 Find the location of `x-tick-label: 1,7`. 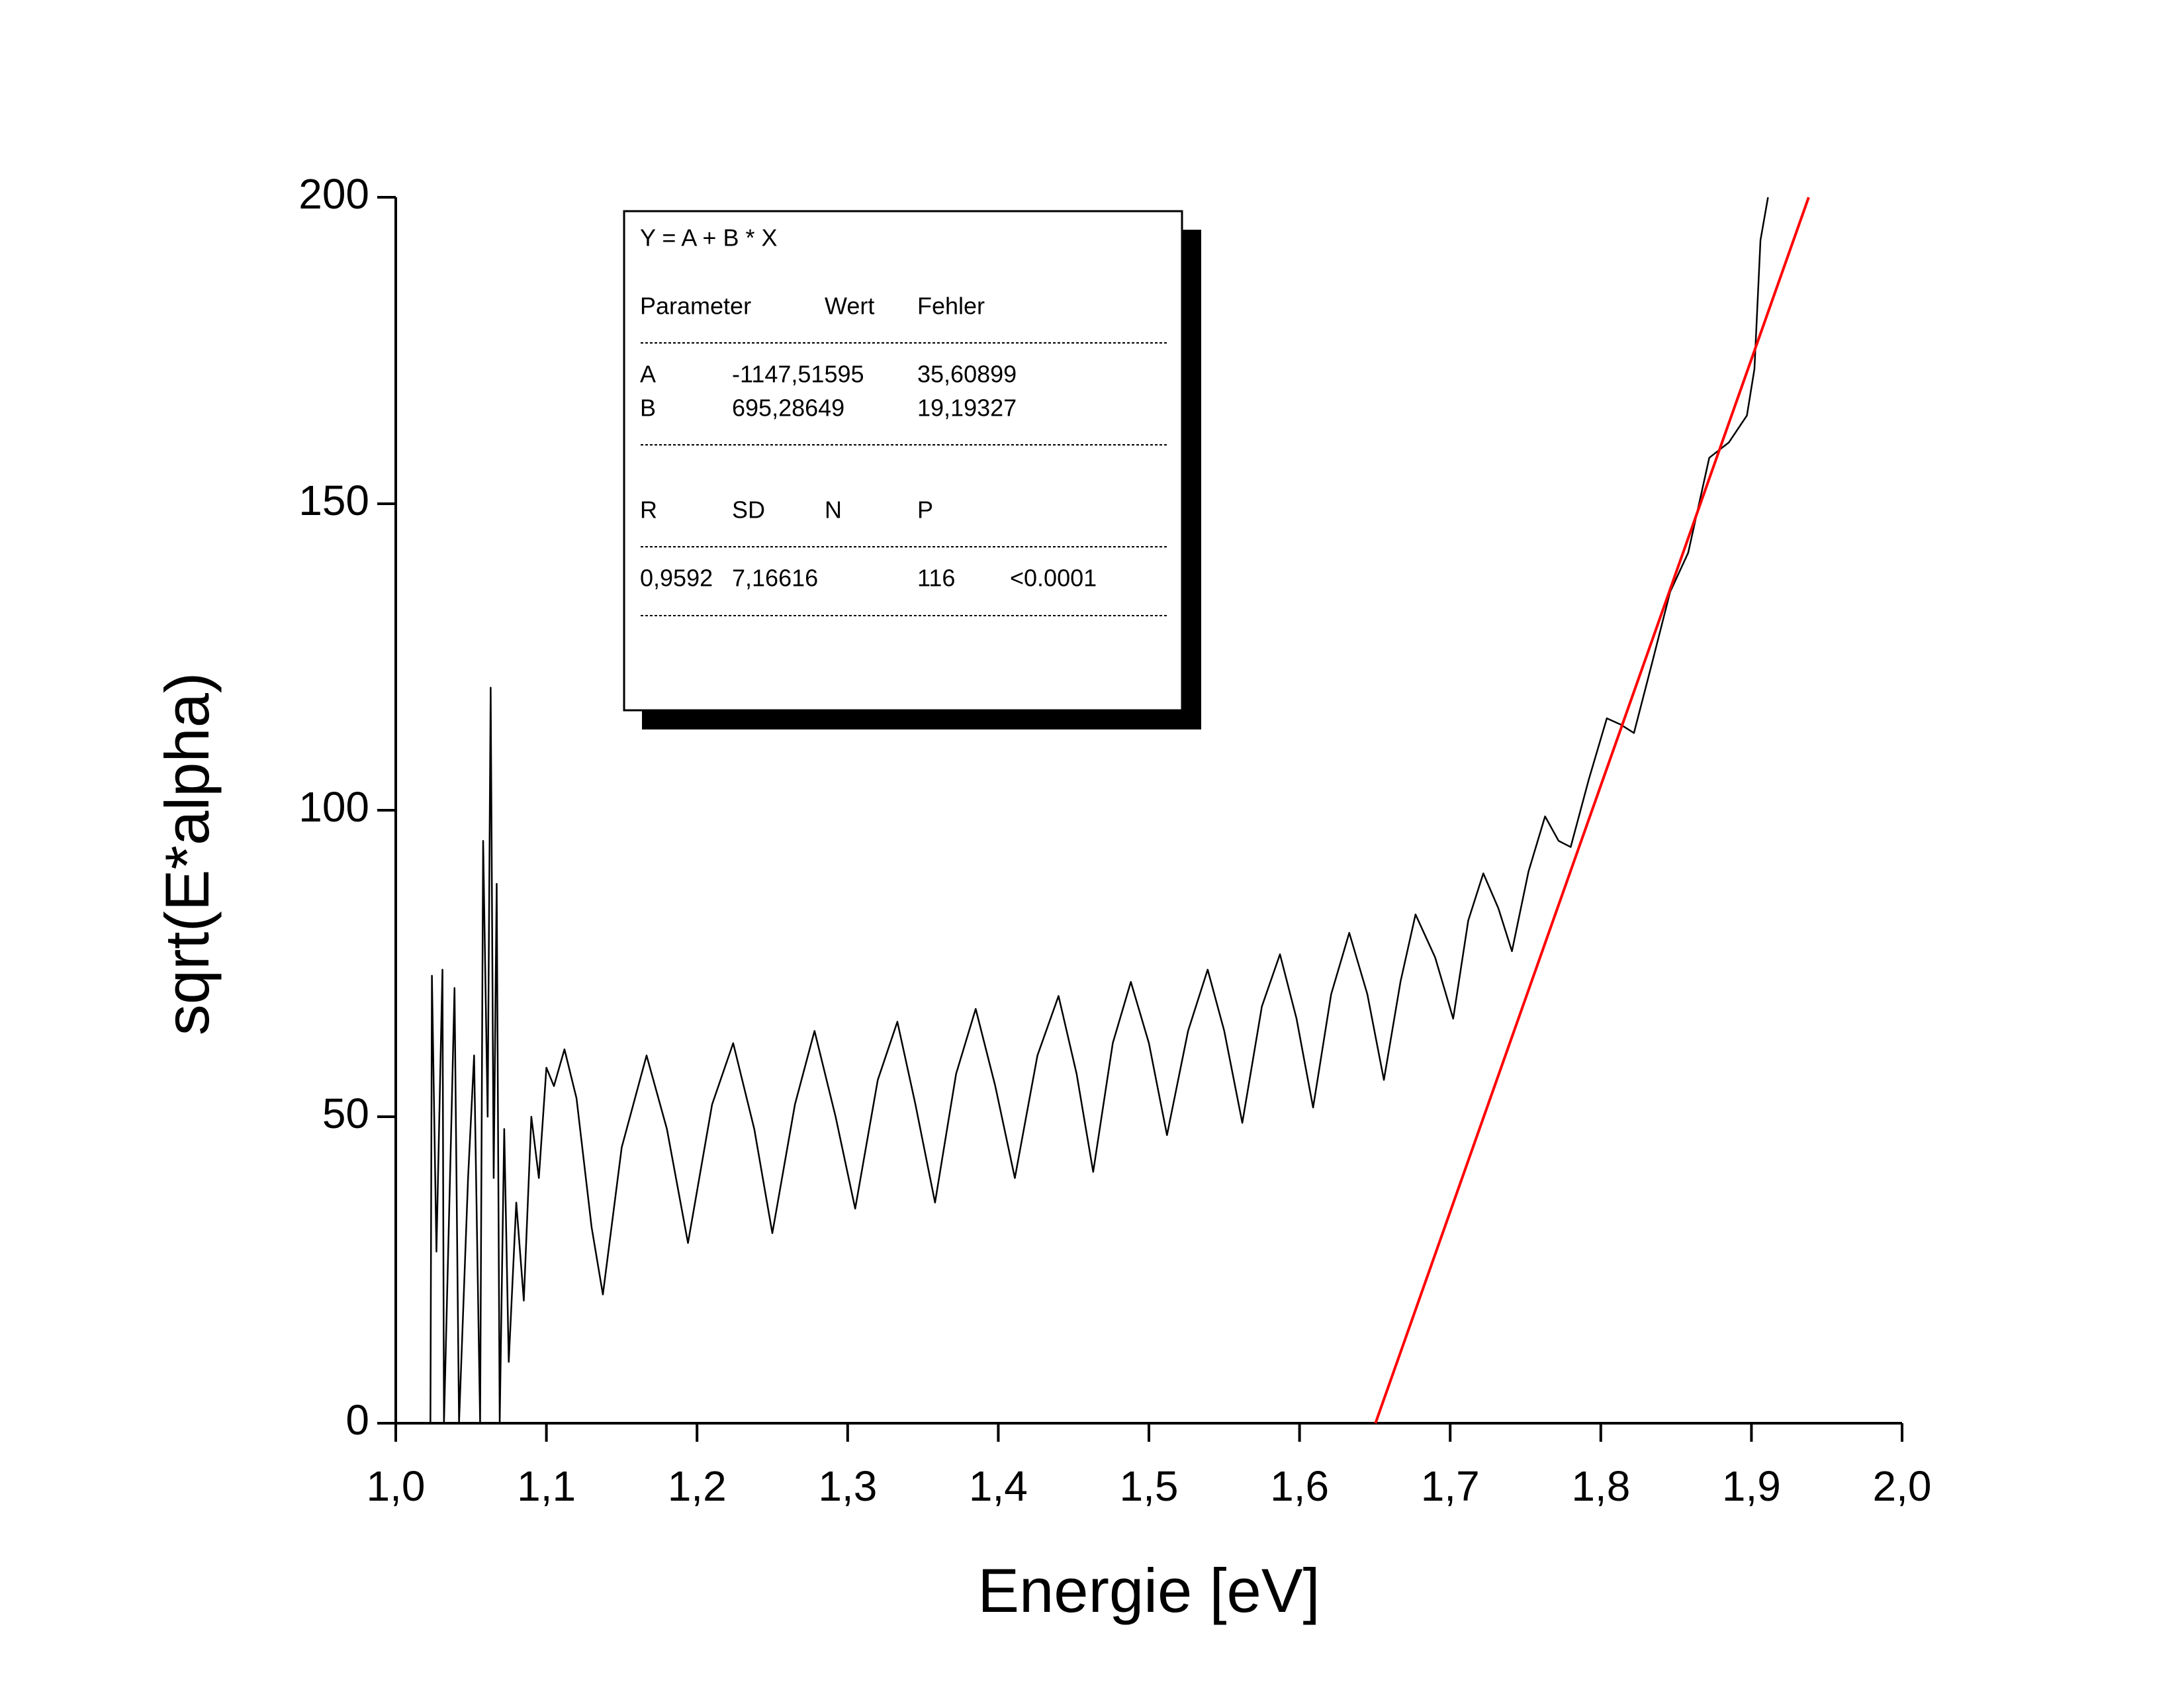

x-tick-label: 1,7 is located at coordinates (1450, 1486).